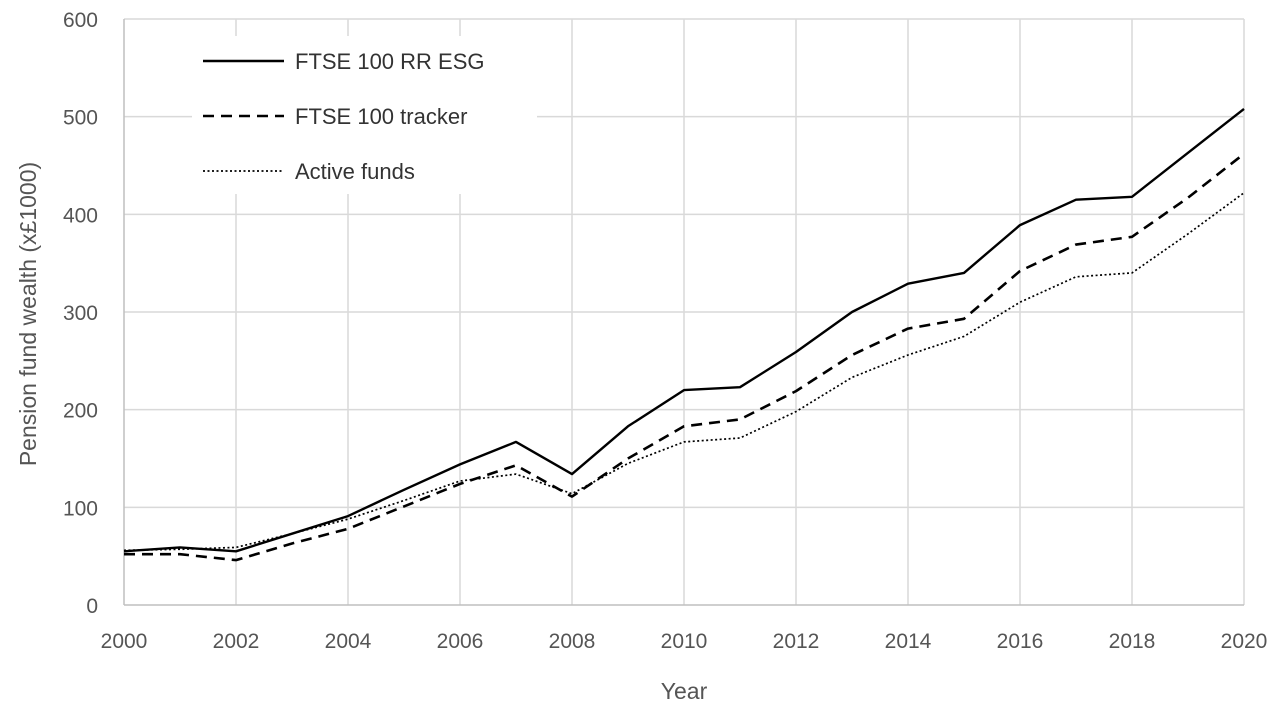  I want to click on x-tick-label: 2018, so click(1132, 641).